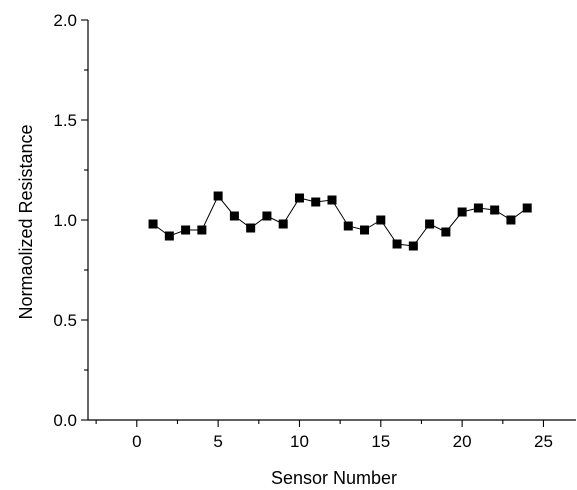 The height and width of the screenshot is (490, 577). Describe the element at coordinates (334, 478) in the screenshot. I see `x-axis-title: Sensor Number` at that location.